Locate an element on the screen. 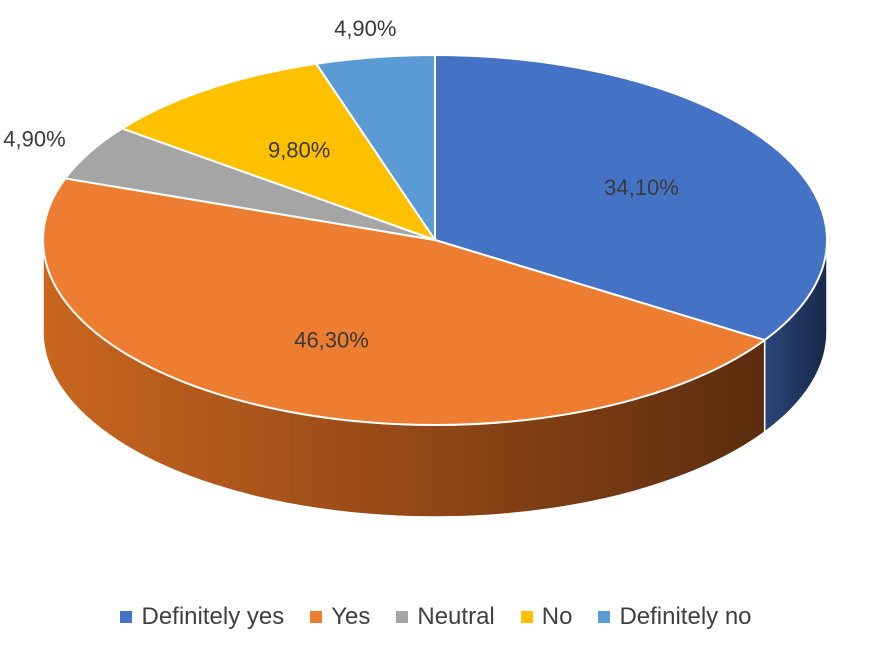 This screenshot has height=646, width=872. legend-item-yes: Yes is located at coordinates (340, 617).